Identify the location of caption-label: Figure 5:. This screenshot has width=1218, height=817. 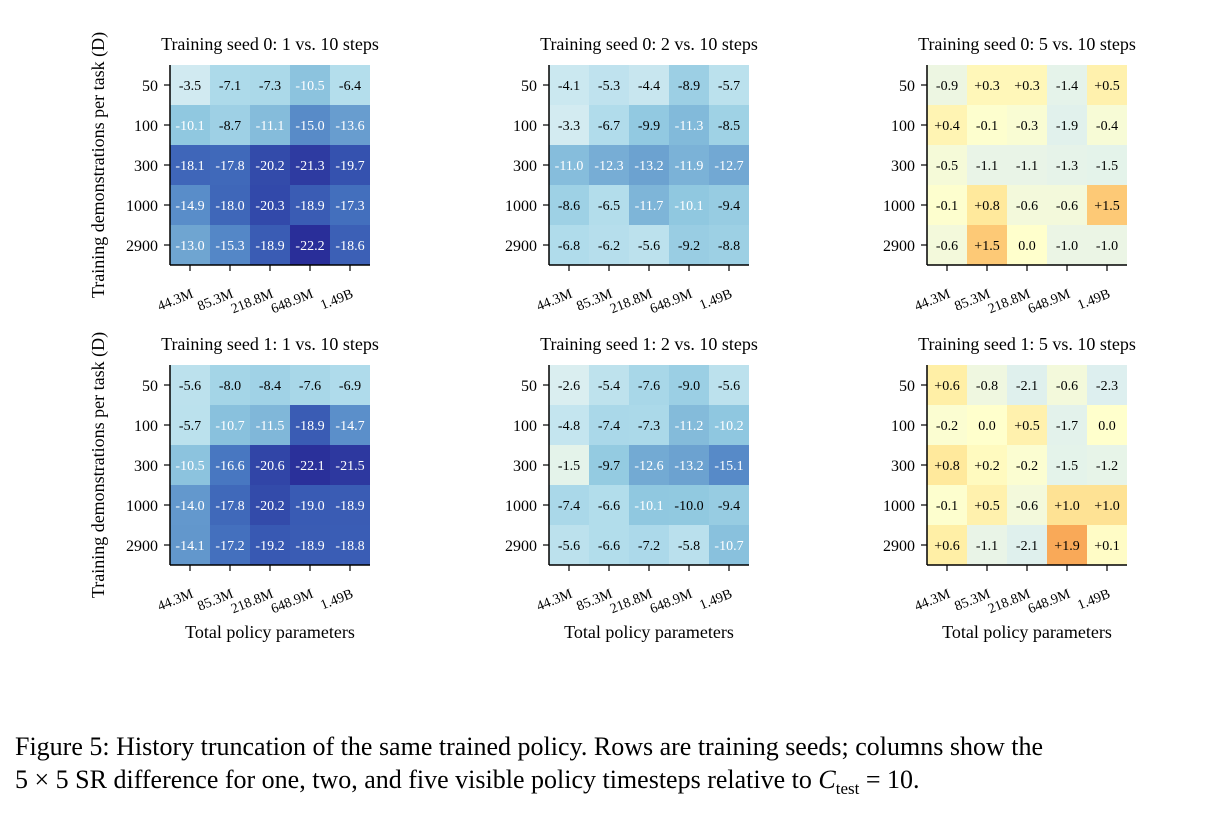
(62, 746).